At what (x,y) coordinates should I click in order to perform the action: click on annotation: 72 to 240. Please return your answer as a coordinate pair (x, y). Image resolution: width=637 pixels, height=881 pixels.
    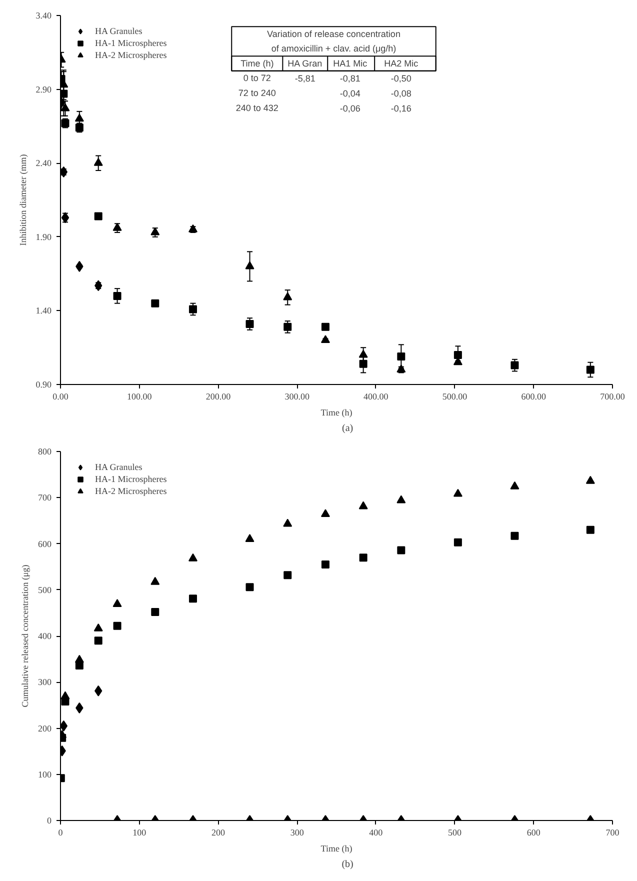
    Looking at the image, I should click on (257, 93).